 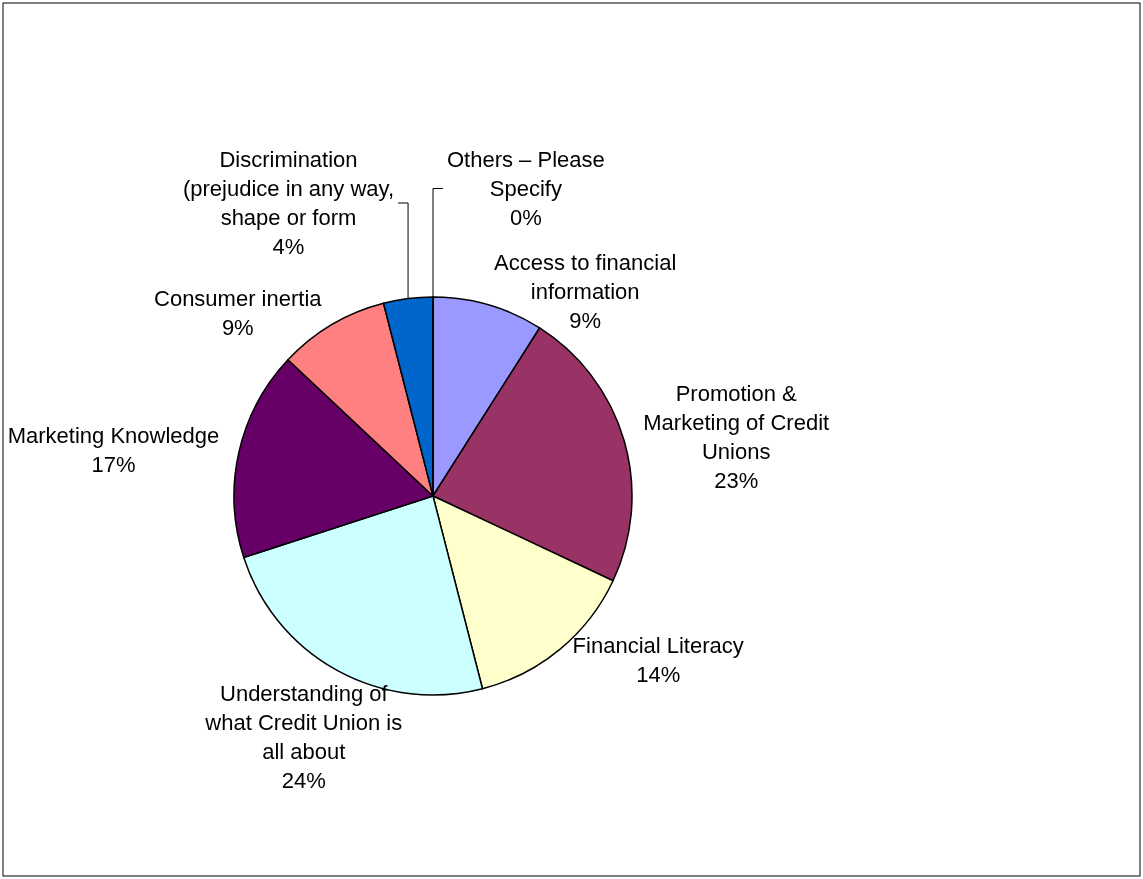 What do you see at coordinates (288, 188) in the screenshot?
I see `slice-label: Discrimination (prejudice in any way, shape or form` at bounding box center [288, 188].